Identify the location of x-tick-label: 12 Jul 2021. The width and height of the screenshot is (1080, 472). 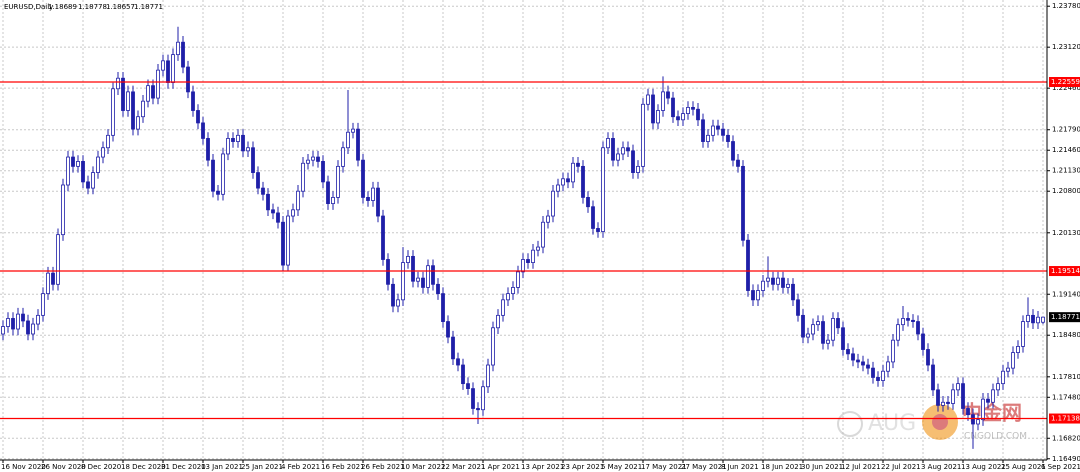
(861, 467).